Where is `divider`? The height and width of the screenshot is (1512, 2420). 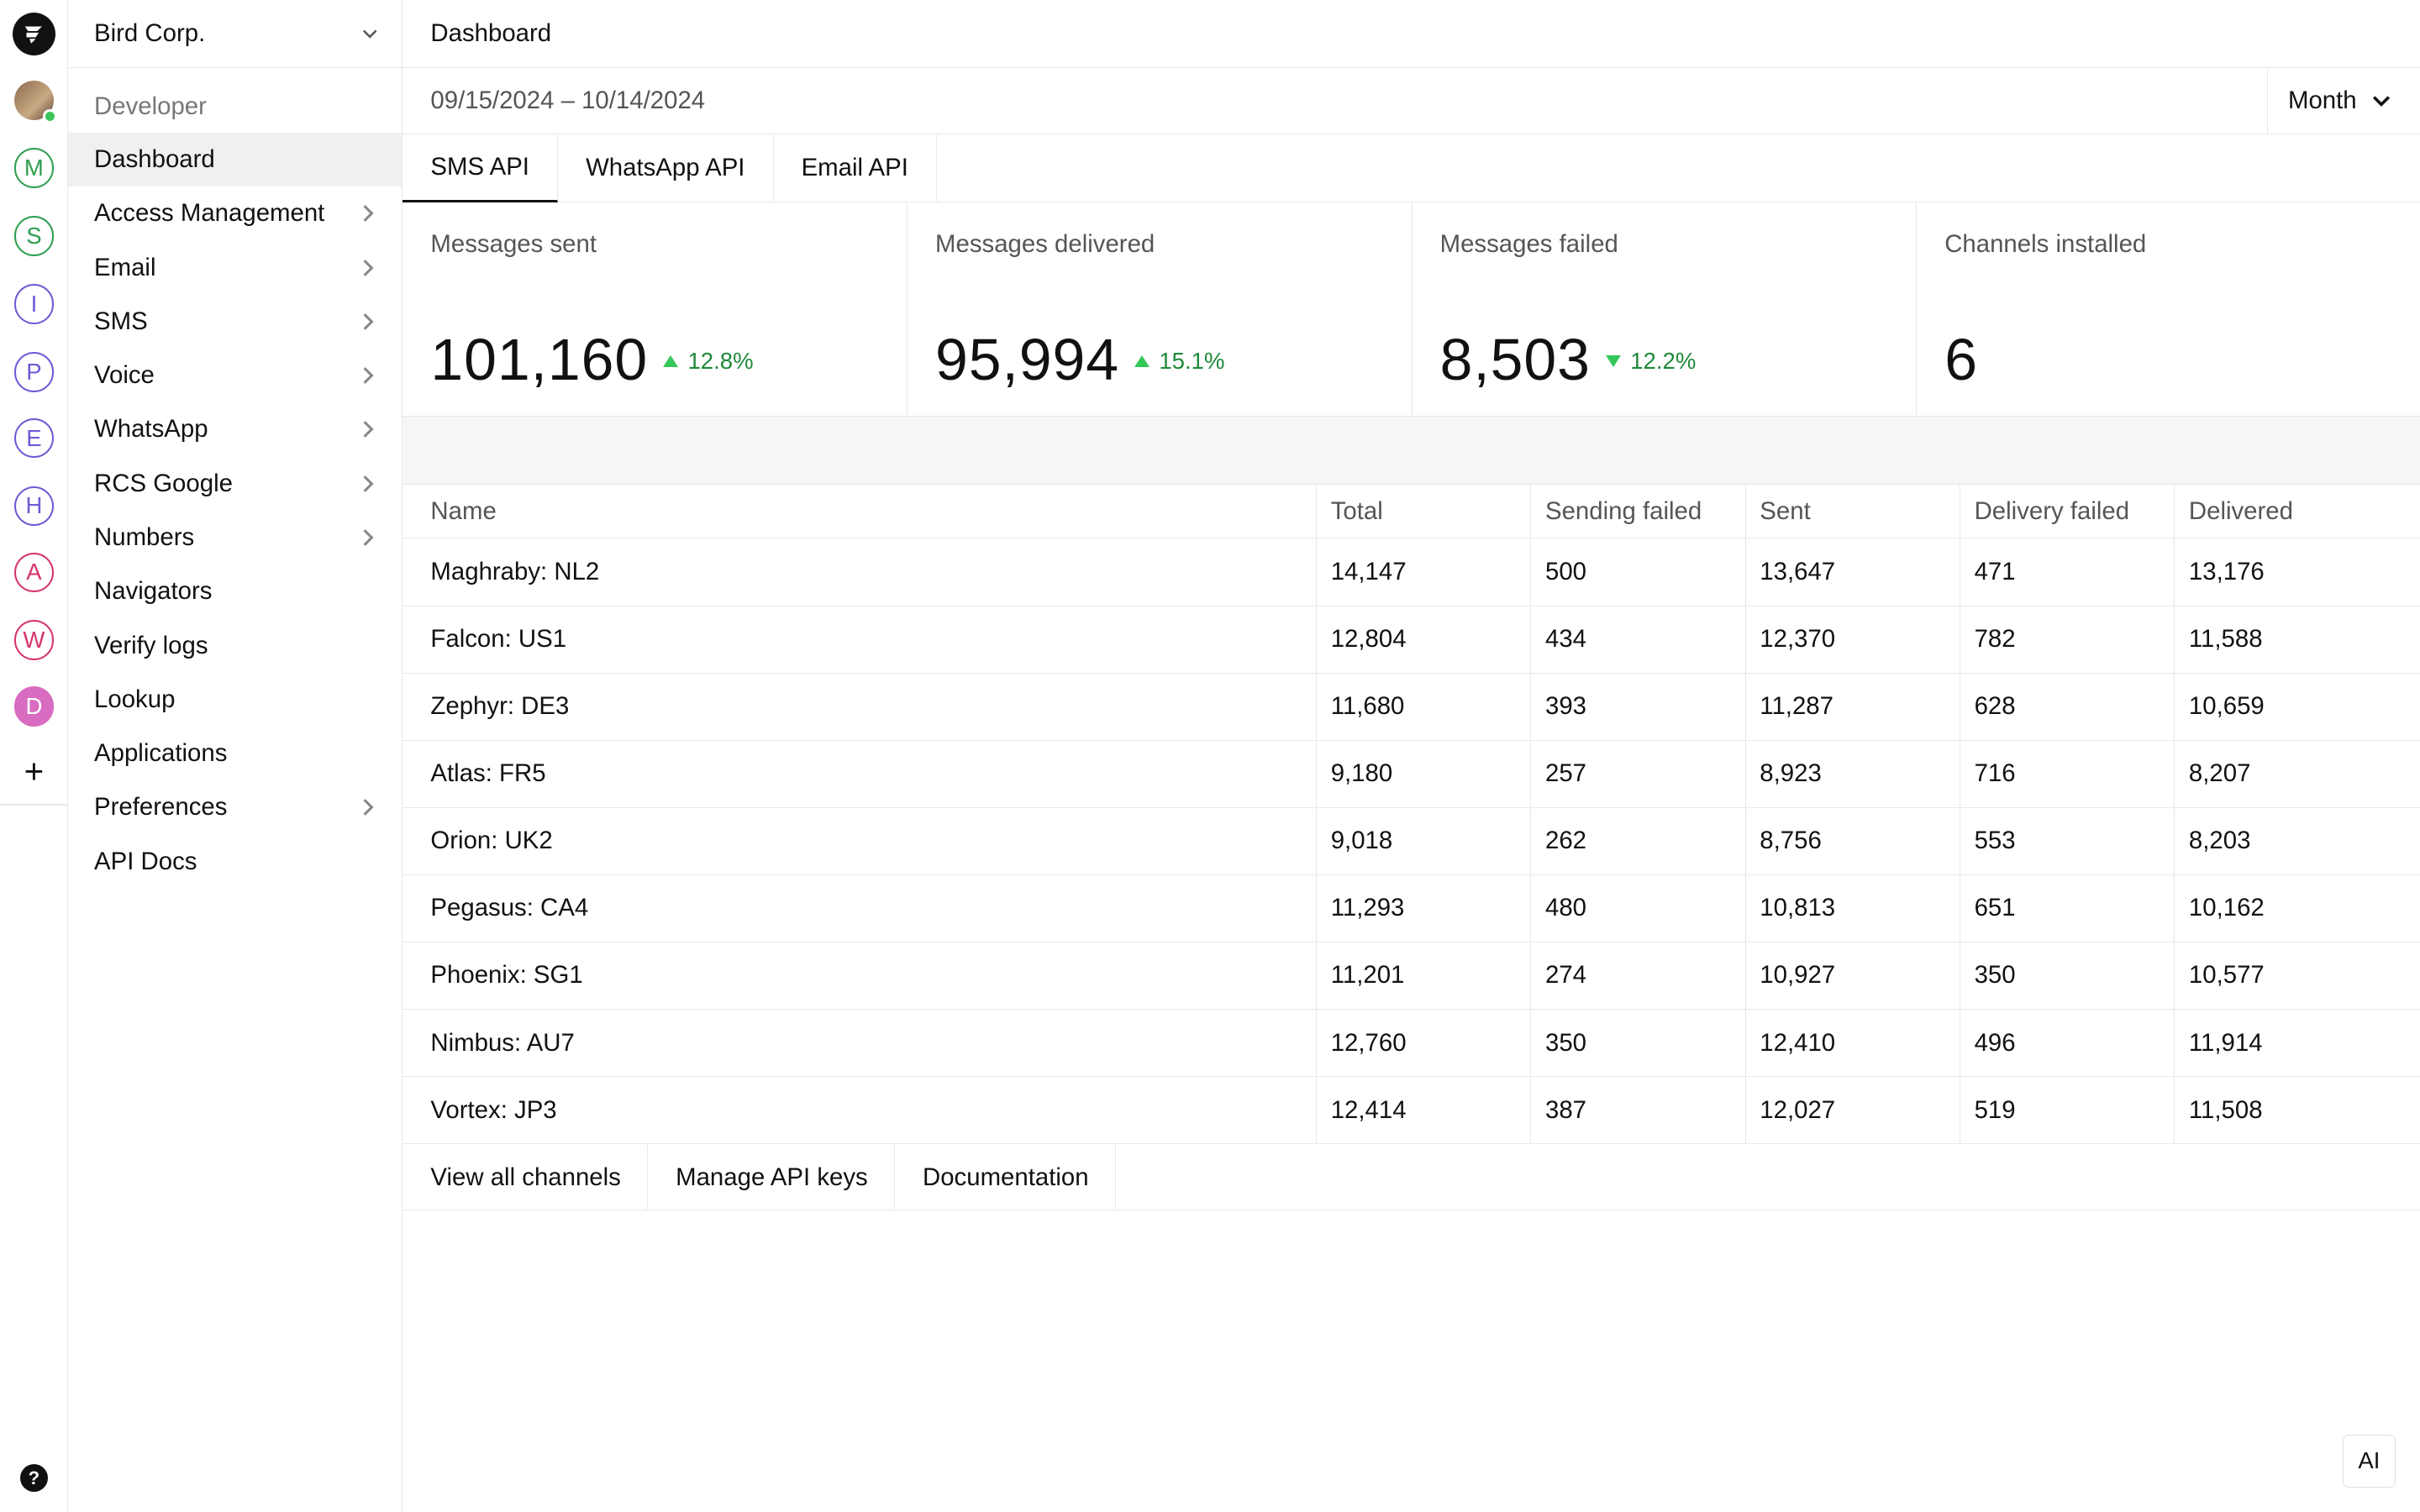
divider is located at coordinates (34, 804).